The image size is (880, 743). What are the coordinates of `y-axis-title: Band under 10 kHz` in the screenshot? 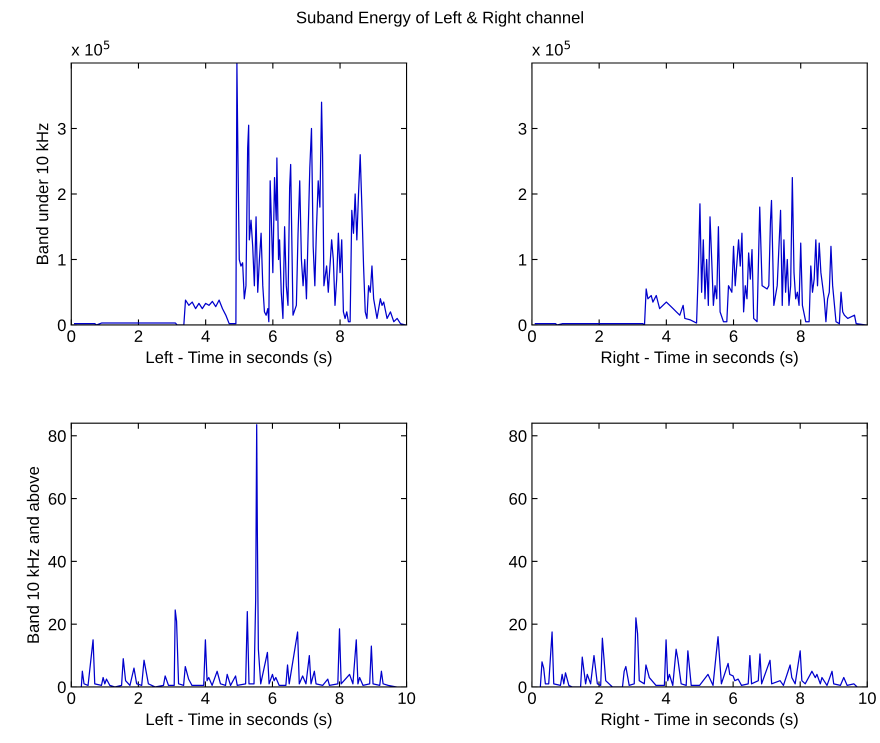 It's located at (42, 193).